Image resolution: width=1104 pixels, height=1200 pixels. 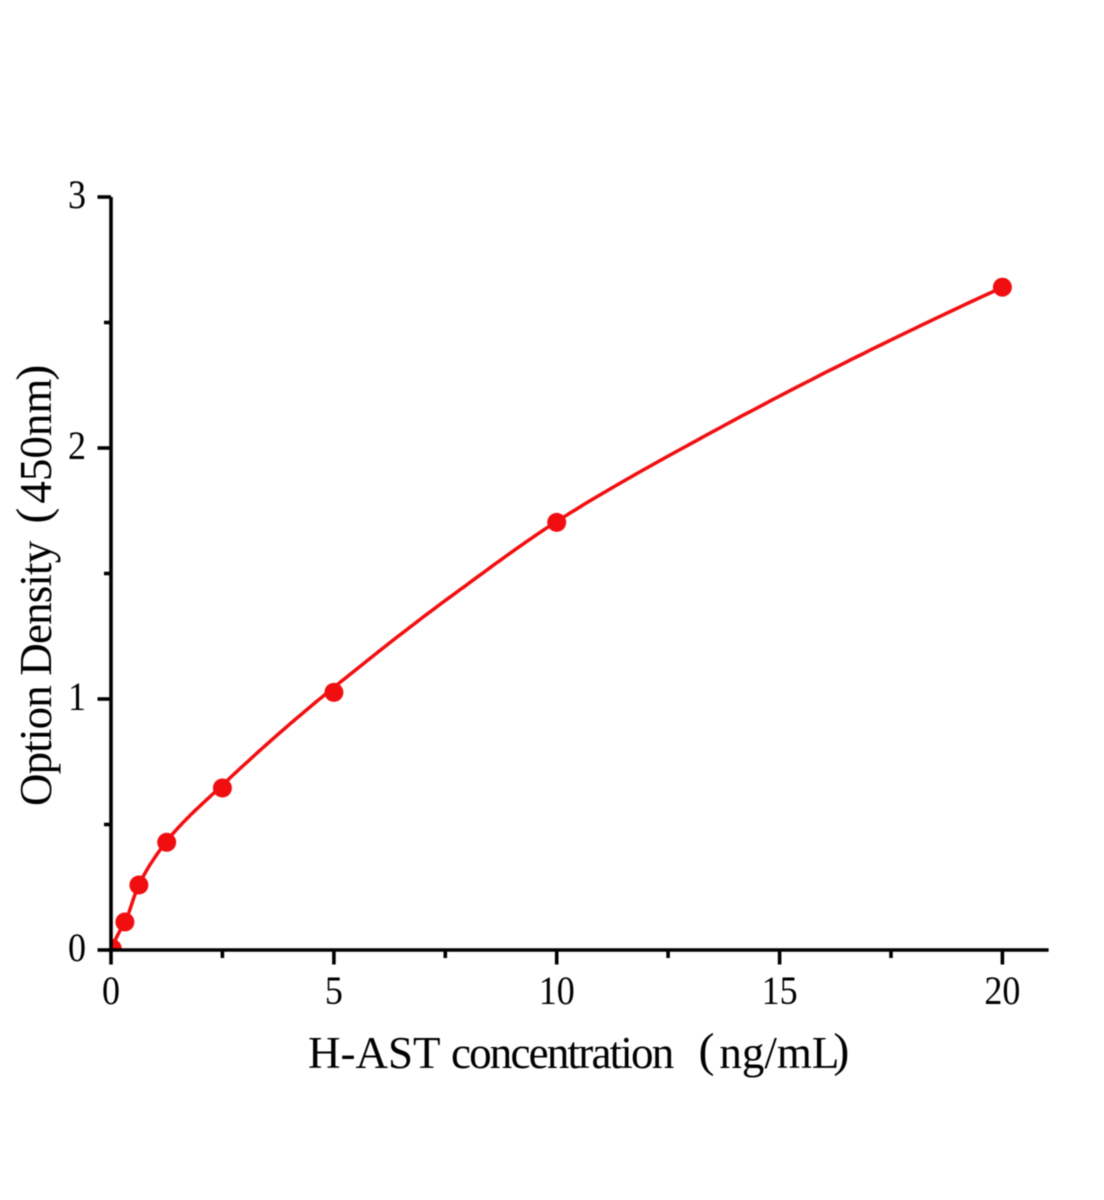 What do you see at coordinates (557, 991) in the screenshot?
I see `svg-text: 10` at bounding box center [557, 991].